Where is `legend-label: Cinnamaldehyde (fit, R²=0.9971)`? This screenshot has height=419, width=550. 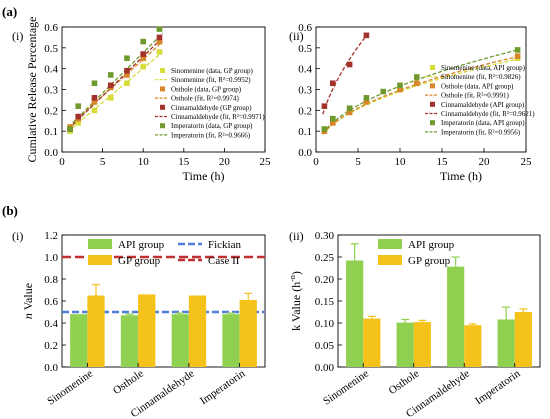
legend-label: Cinnamaldehyde (fit, R²=0.9971) is located at coordinates (218, 117).